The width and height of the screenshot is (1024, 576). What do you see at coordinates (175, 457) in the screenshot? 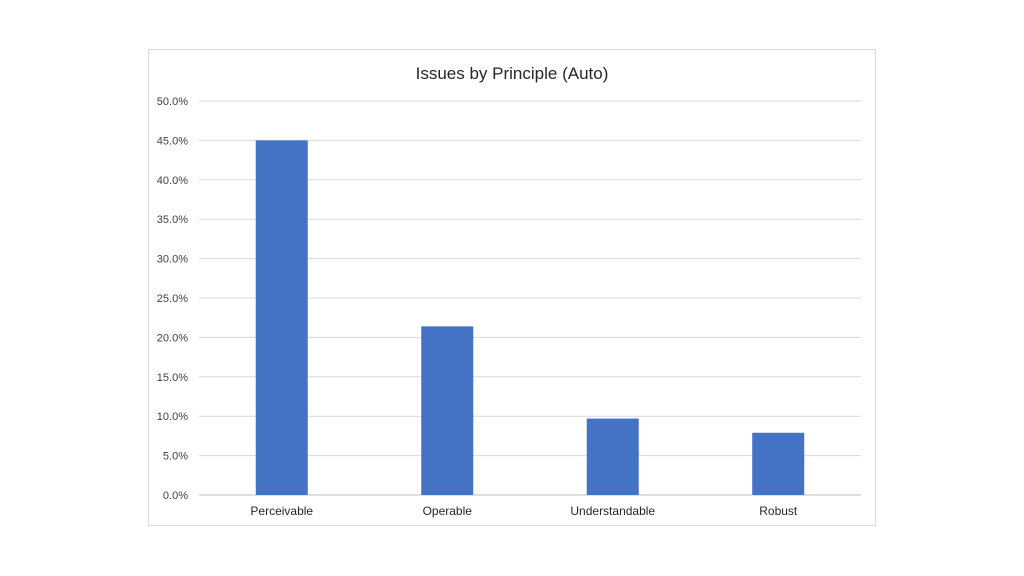
I see `y-tick-label: 5.0%` at bounding box center [175, 457].